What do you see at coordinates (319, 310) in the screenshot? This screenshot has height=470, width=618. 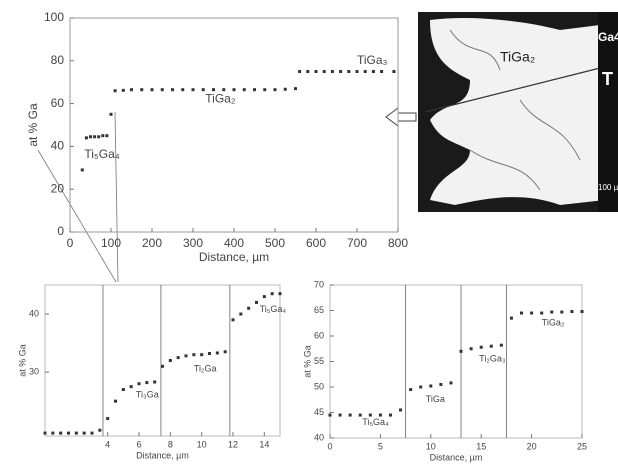 I see `y-tick-label: 65` at bounding box center [319, 310].